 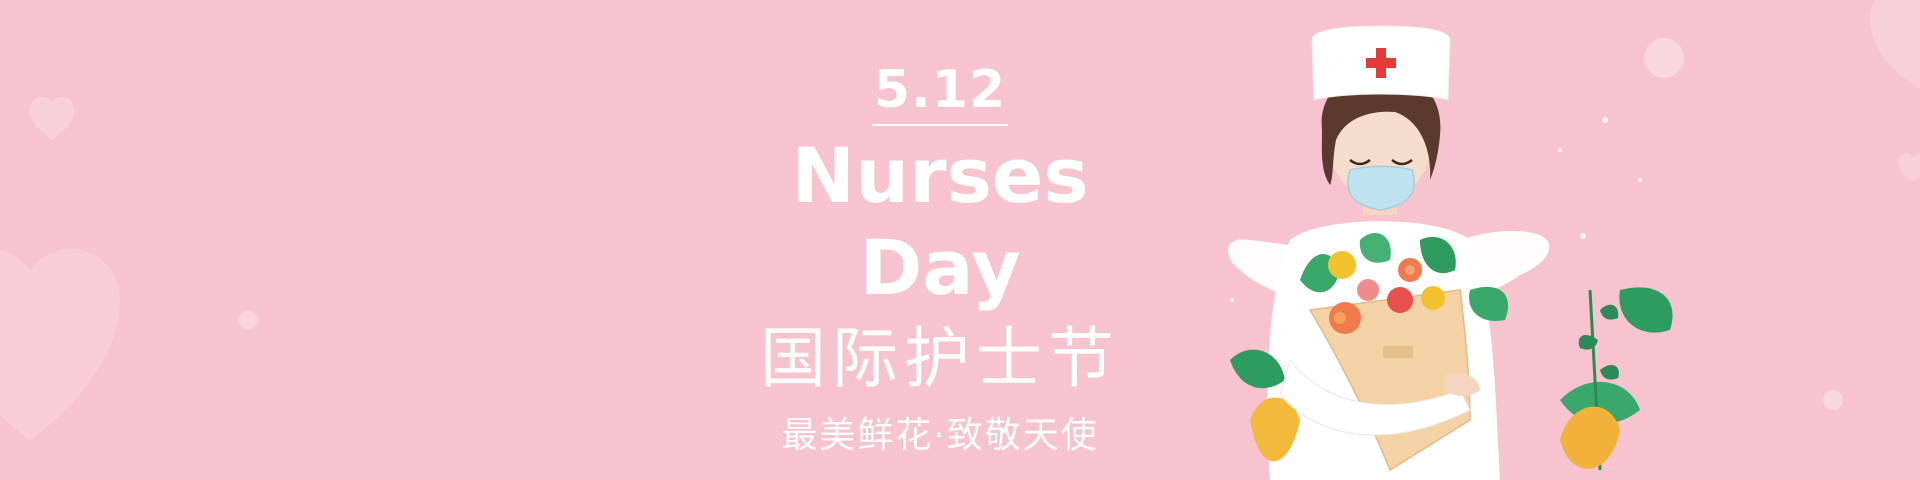 I want to click on slogan: 最美鲜花·致敬天使, so click(x=940, y=435).